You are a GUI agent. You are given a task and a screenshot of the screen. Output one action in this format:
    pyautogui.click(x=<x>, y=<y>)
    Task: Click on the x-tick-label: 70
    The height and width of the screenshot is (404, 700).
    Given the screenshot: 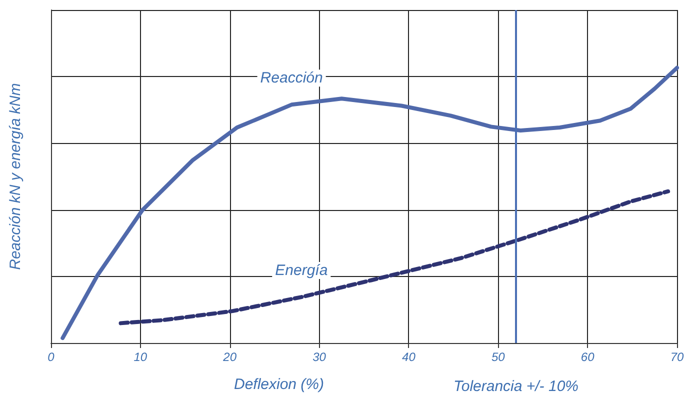 What is the action you would take?
    pyautogui.click(x=677, y=357)
    